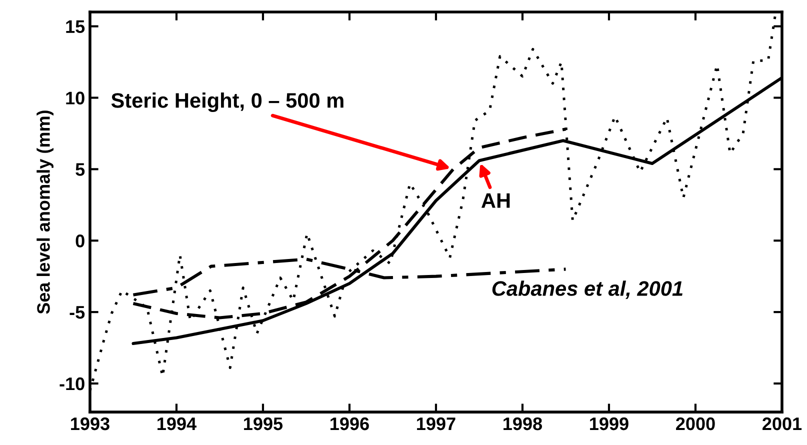 The height and width of the screenshot is (445, 807). What do you see at coordinates (90, 423) in the screenshot?
I see `x-tick-label: 1993` at bounding box center [90, 423].